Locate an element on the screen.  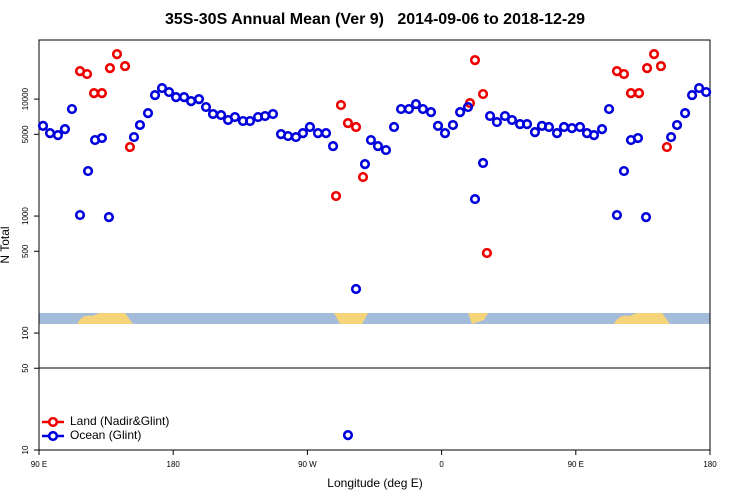
x-axis-label: Longitude (deg E) is located at coordinates (374, 483).